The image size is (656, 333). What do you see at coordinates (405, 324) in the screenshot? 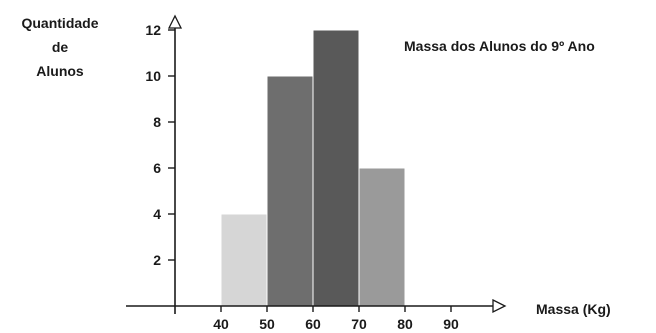
I see `x-tick-label: 80` at bounding box center [405, 324].